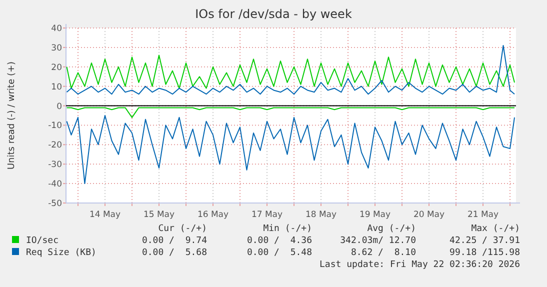 Image resolution: width=547 pixels, height=287 pixels. I want to click on text: 0.00 / 5.68, so click(174, 253).